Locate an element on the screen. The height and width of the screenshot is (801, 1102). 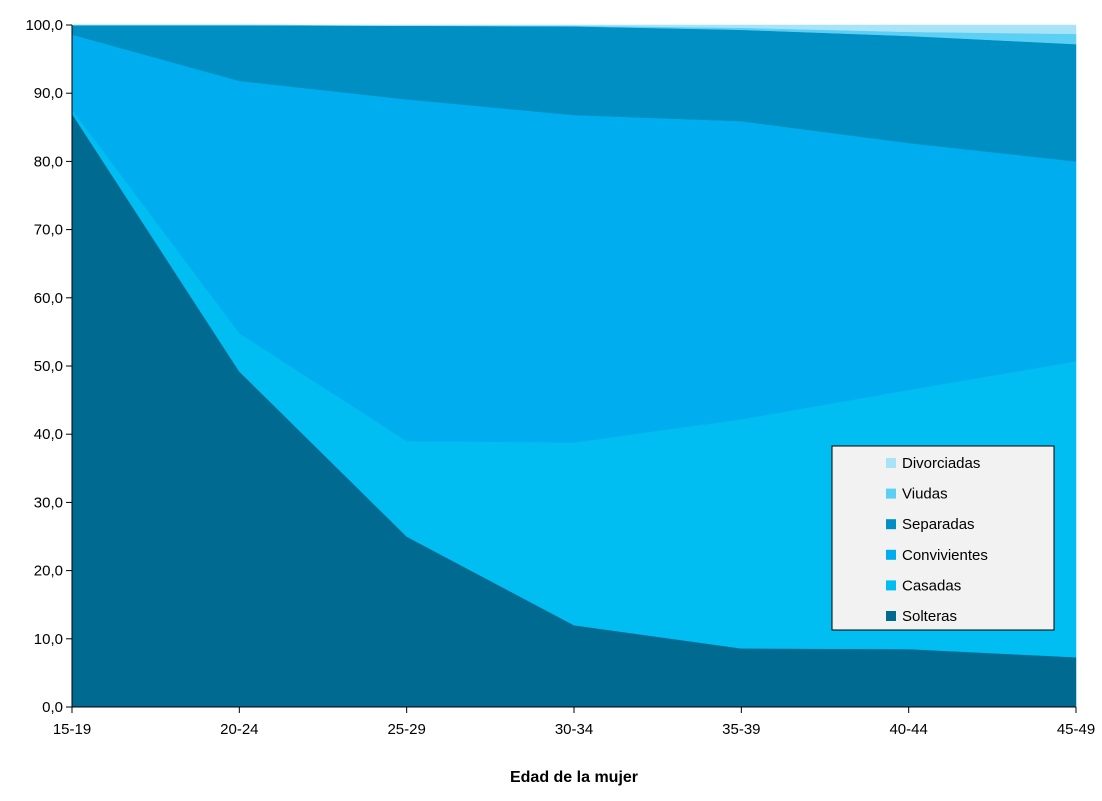
y-tick-label: 0,0 is located at coordinates (52, 707).